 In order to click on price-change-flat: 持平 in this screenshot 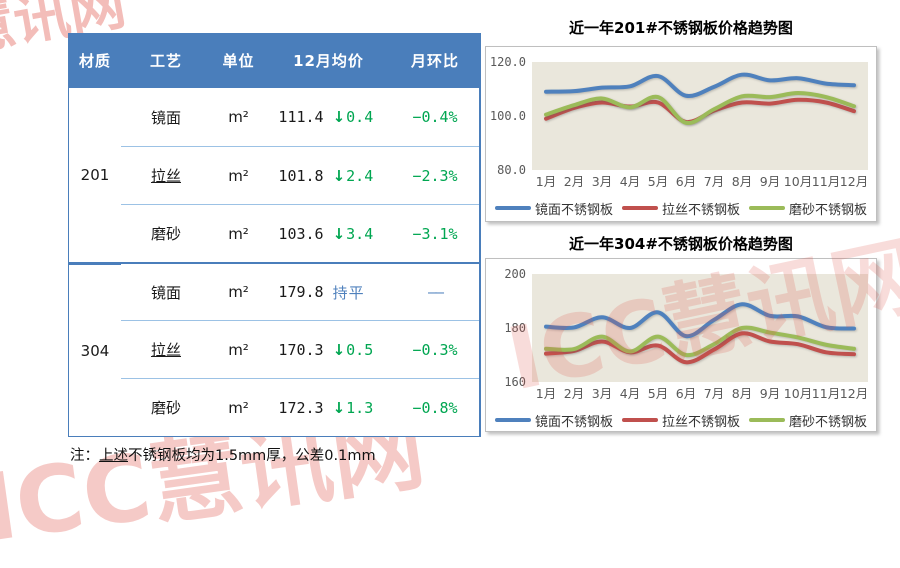, I will do `click(348, 292)`.